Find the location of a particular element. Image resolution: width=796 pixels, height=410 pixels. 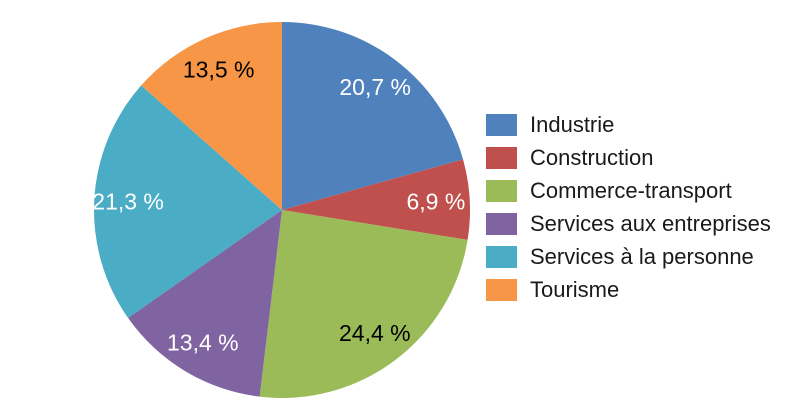

legend-swatch-tourisme is located at coordinates (501, 290).